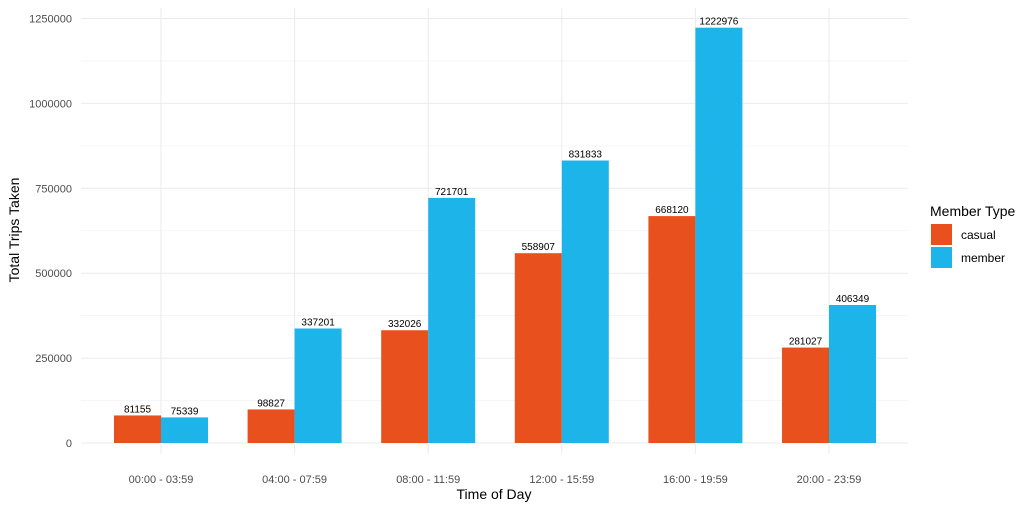  I want to click on data-label-member: 406349, so click(853, 299).